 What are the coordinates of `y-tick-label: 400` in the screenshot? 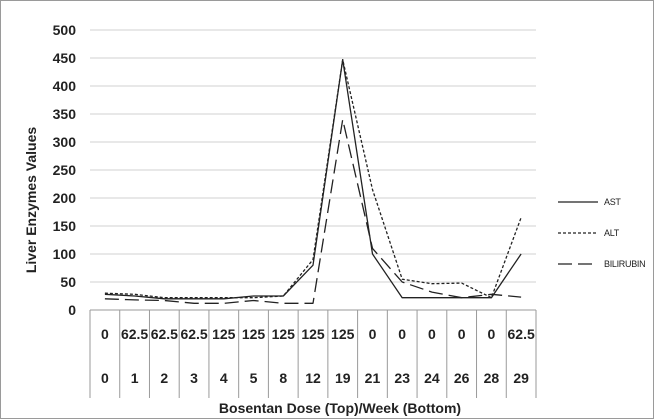 It's located at (65, 86).